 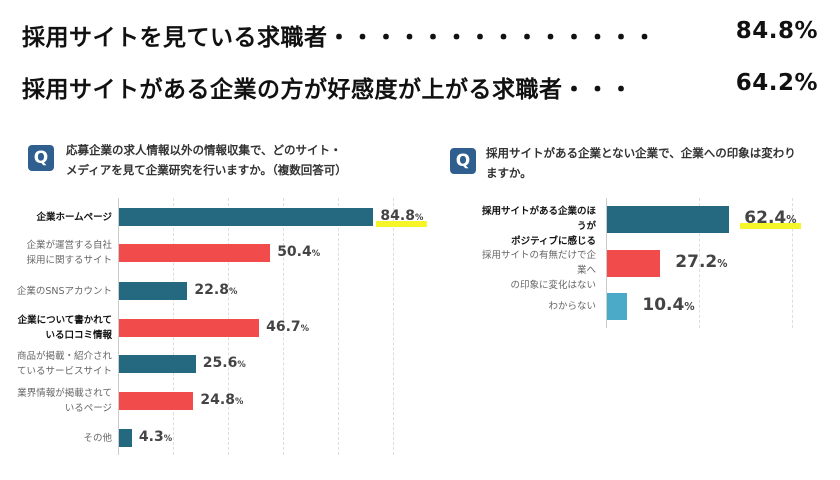 I want to click on category-label: 企業ホームページ, so click(x=56, y=217).